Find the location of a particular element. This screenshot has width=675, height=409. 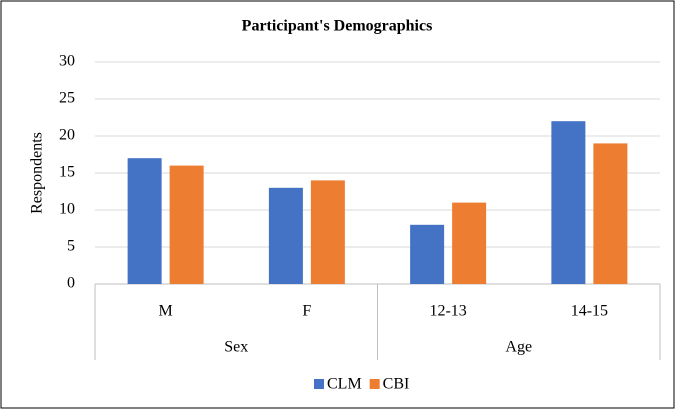

y-axis-label: Respondents is located at coordinates (37, 173).